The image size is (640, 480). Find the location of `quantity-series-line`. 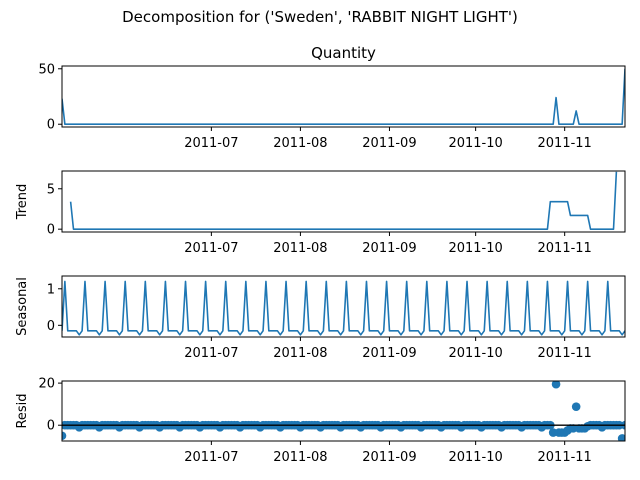

quantity-series-line is located at coordinates (343, 97).